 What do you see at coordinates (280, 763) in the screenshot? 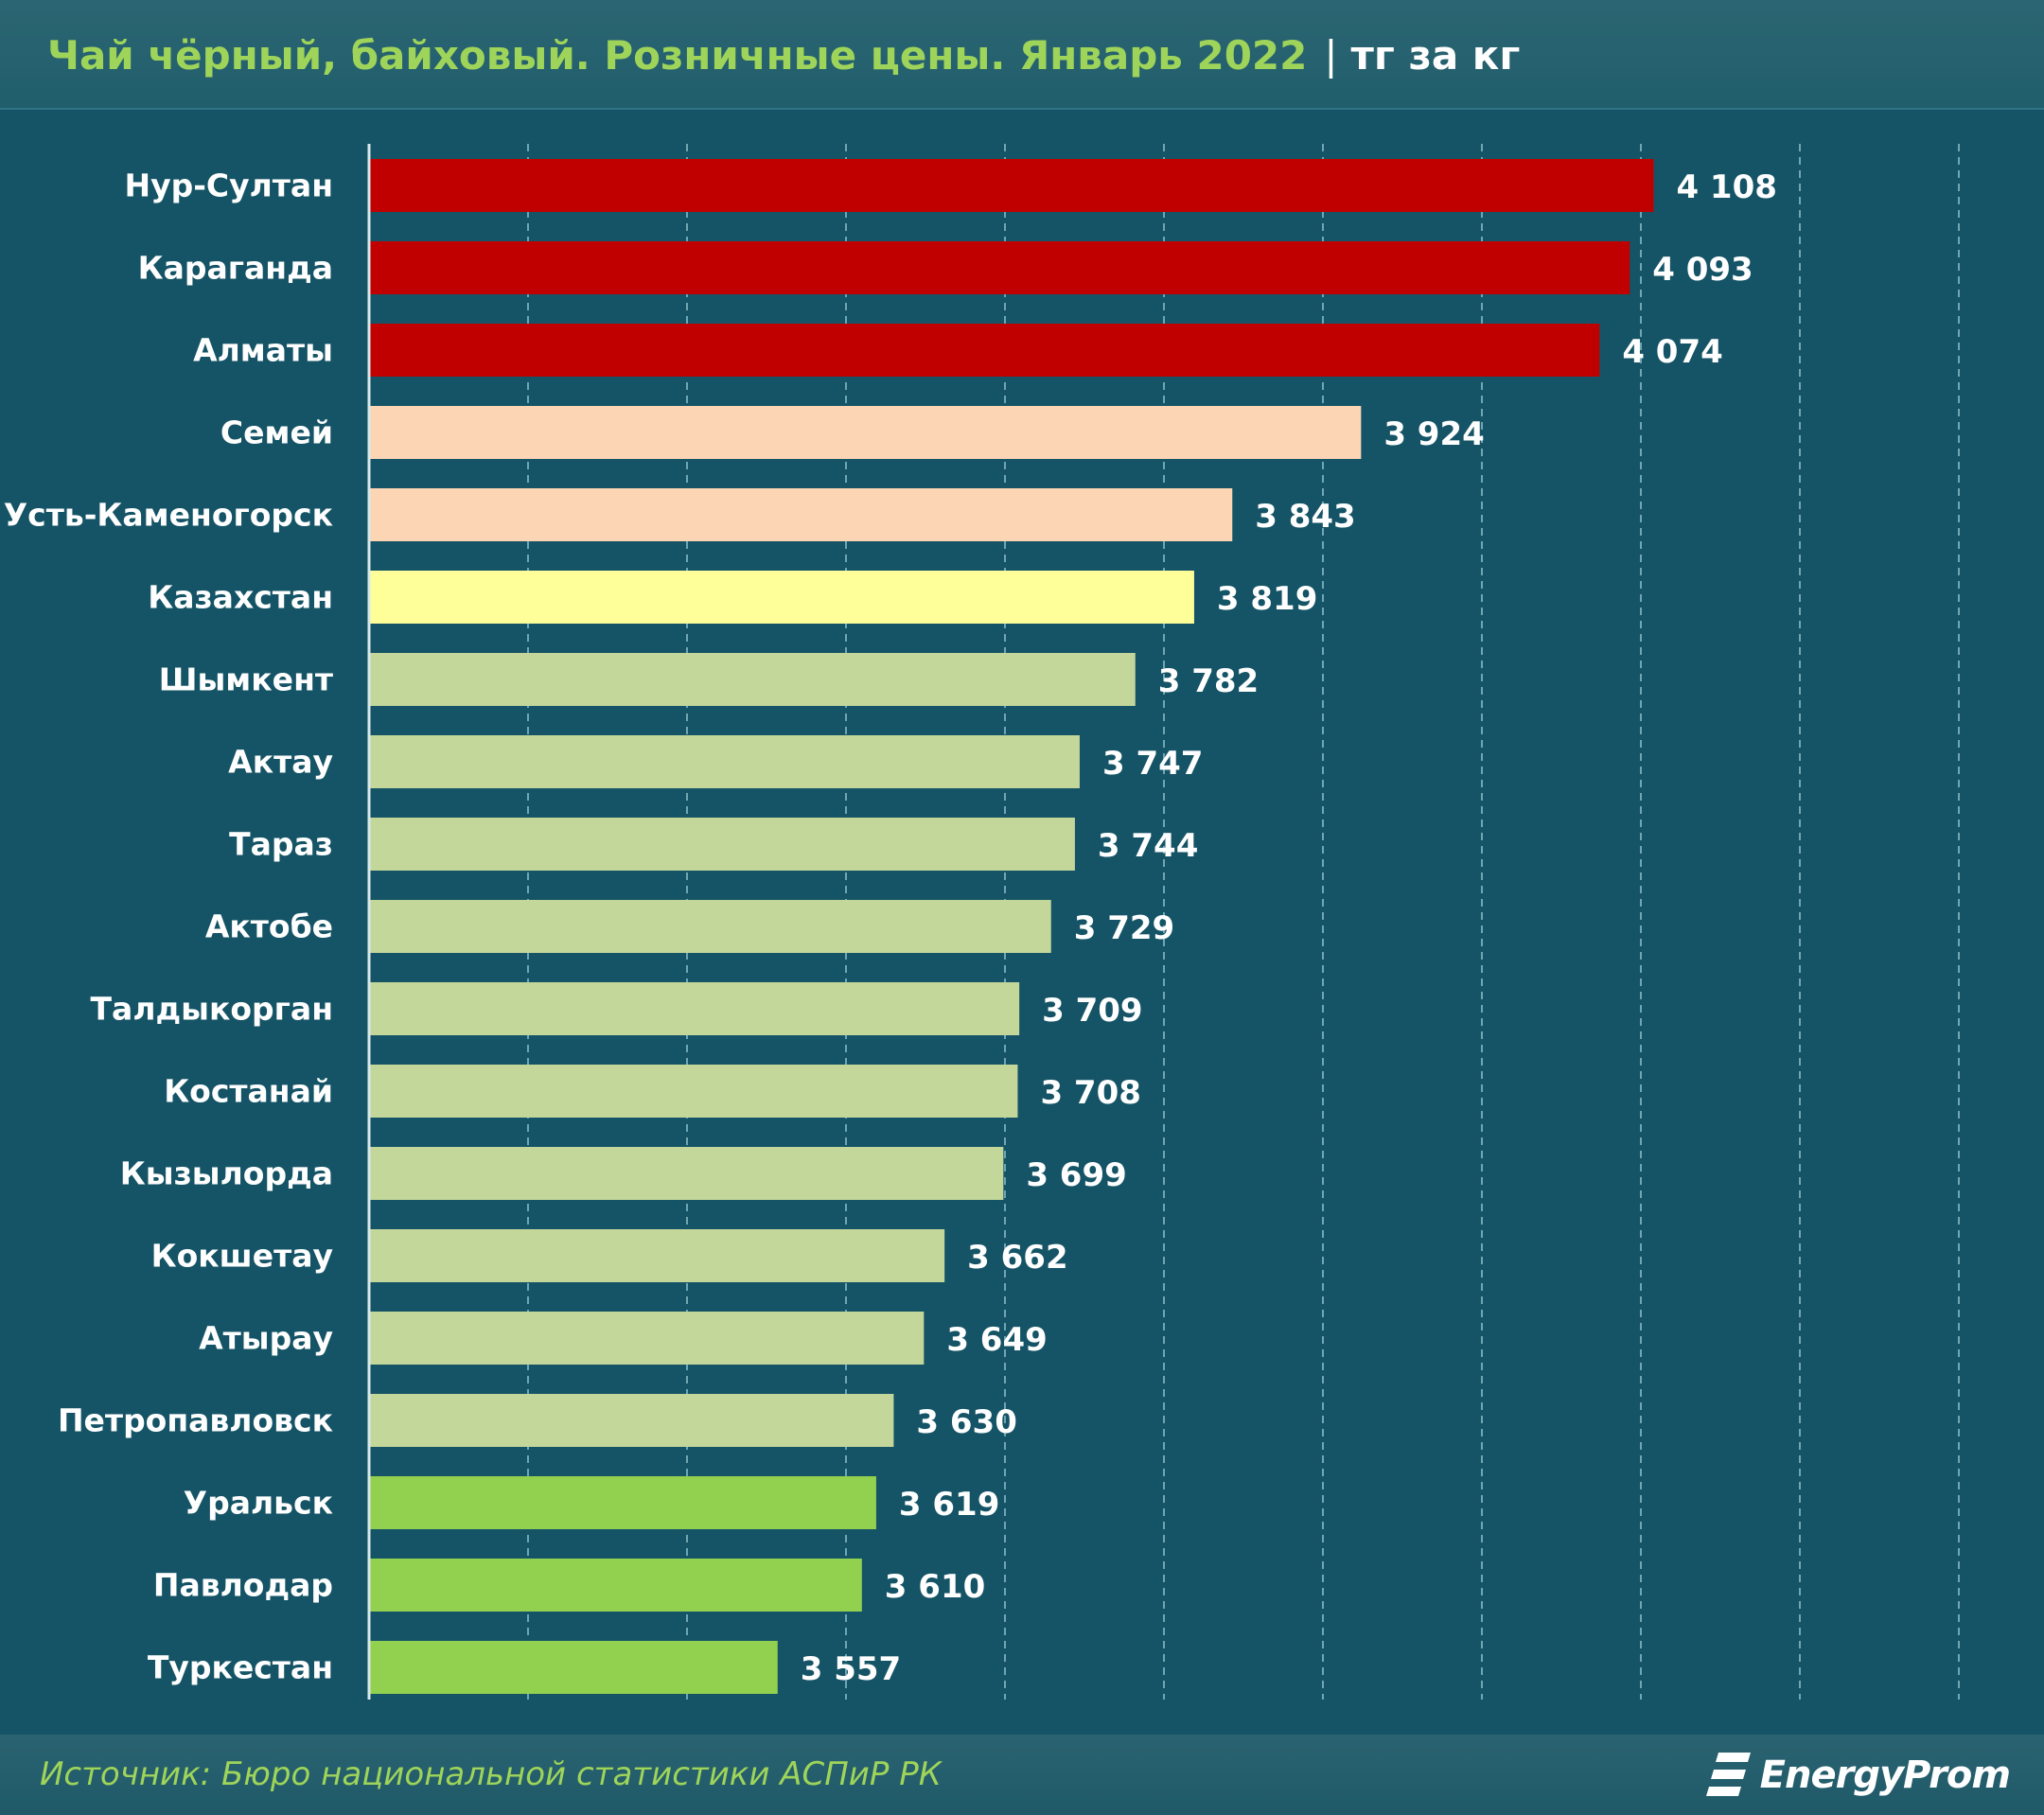
I see `category-label: Актау` at bounding box center [280, 763].